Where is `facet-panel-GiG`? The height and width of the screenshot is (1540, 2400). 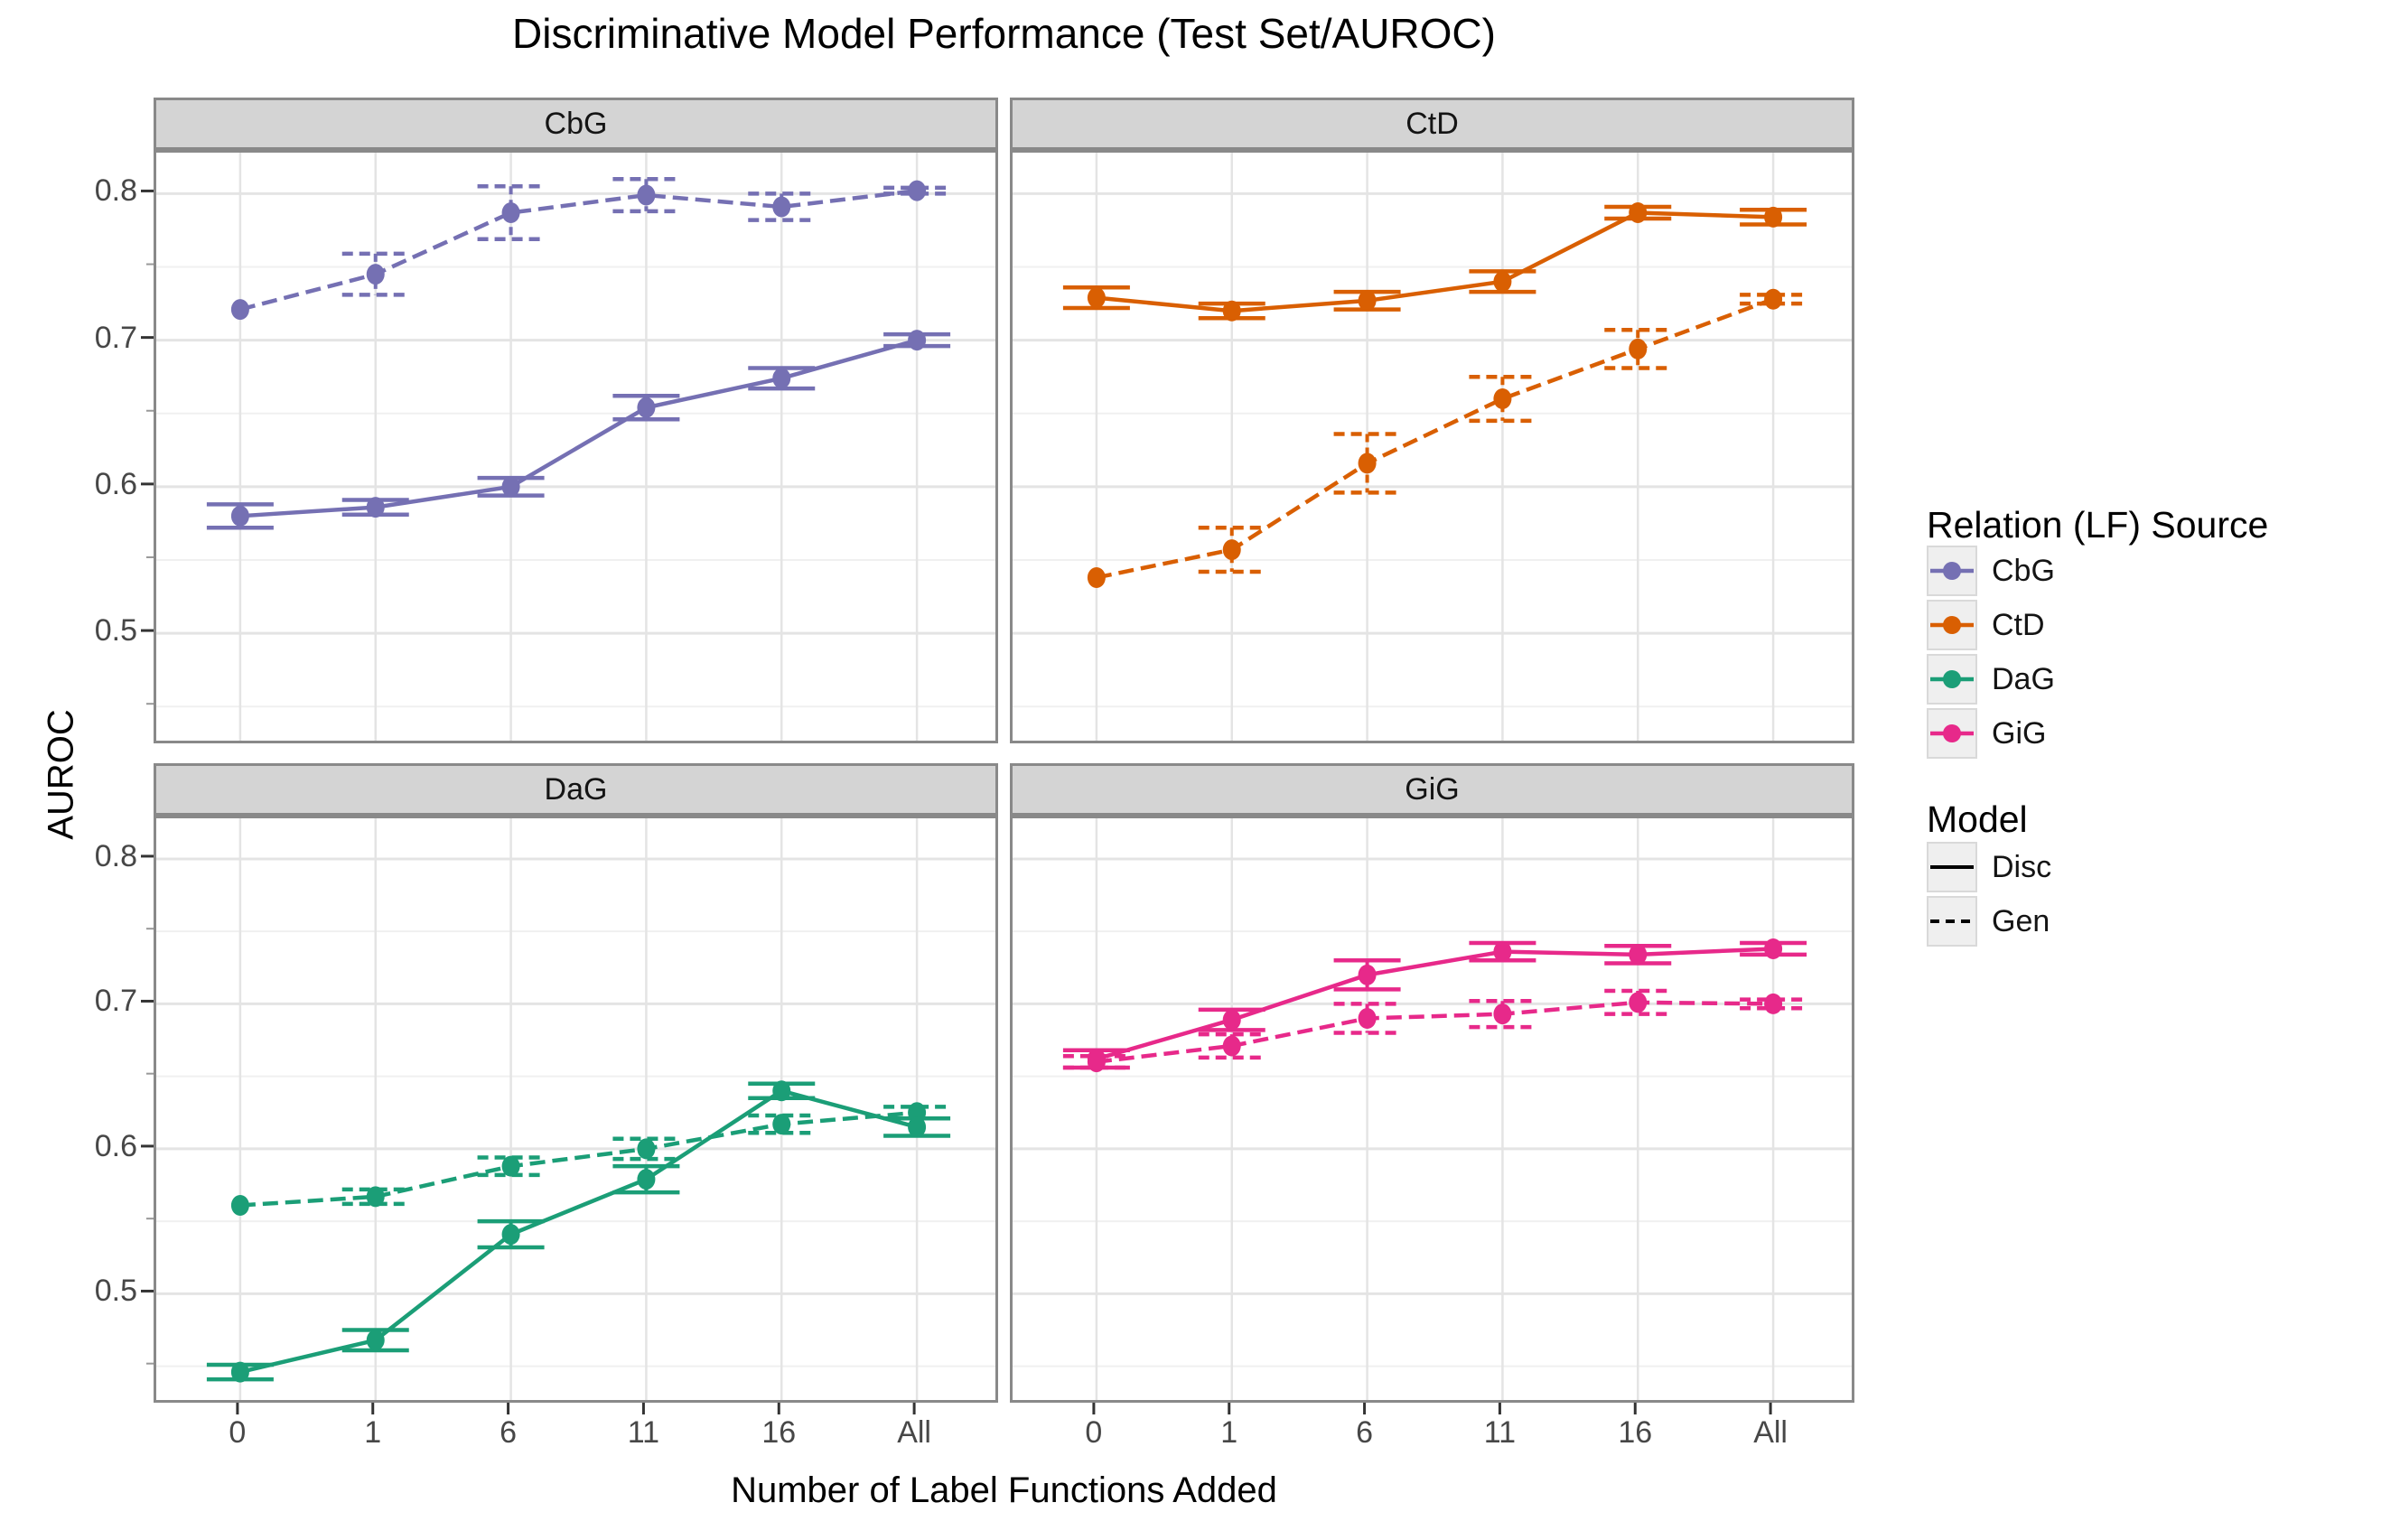
facet-panel-GiG is located at coordinates (1432, 1109).